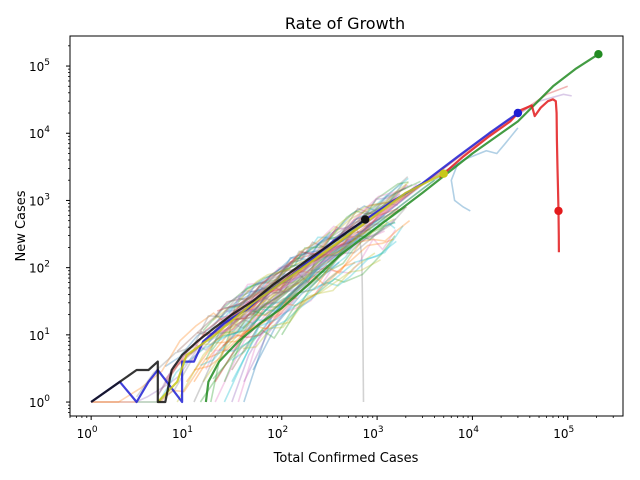  What do you see at coordinates (21, 225) in the screenshot?
I see `y-axis-label: New Cases` at bounding box center [21, 225].